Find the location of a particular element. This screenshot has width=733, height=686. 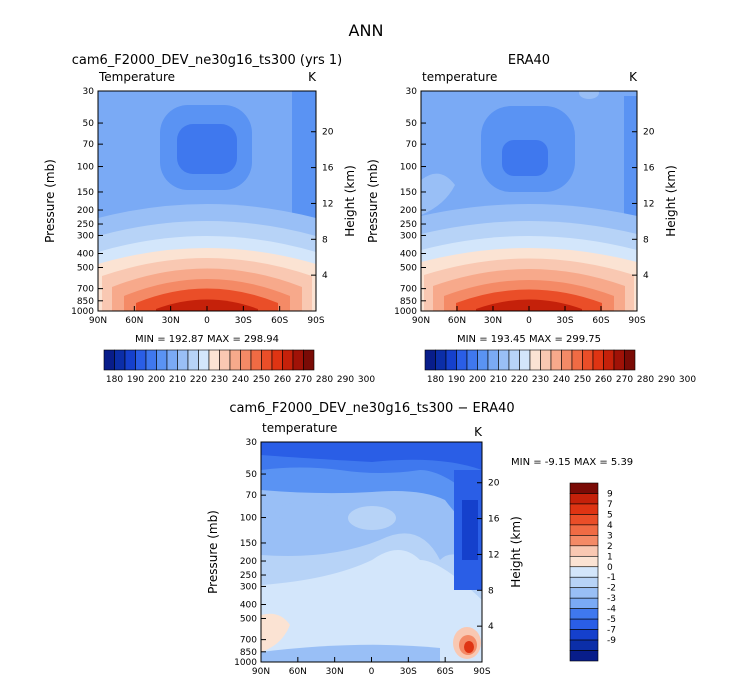

colorbar-label: 9 is located at coordinates (610, 494).